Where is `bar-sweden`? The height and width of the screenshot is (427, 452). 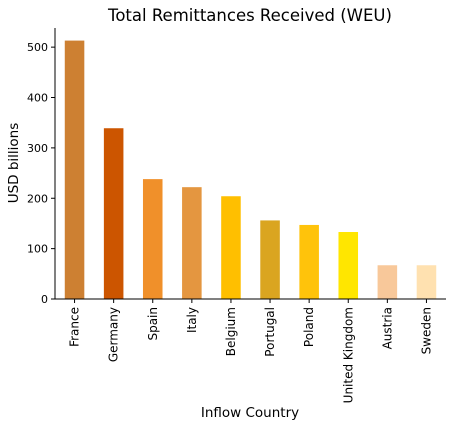
bar-sweden is located at coordinates (426, 282).